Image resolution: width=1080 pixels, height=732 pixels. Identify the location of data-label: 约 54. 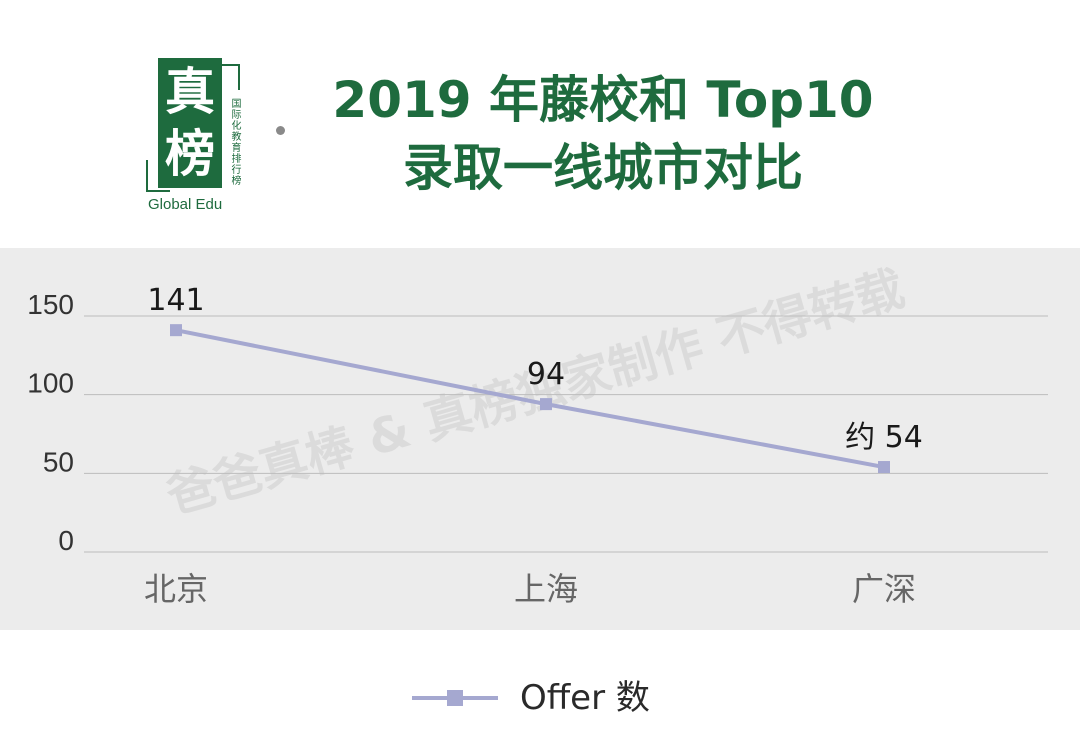
(884, 437).